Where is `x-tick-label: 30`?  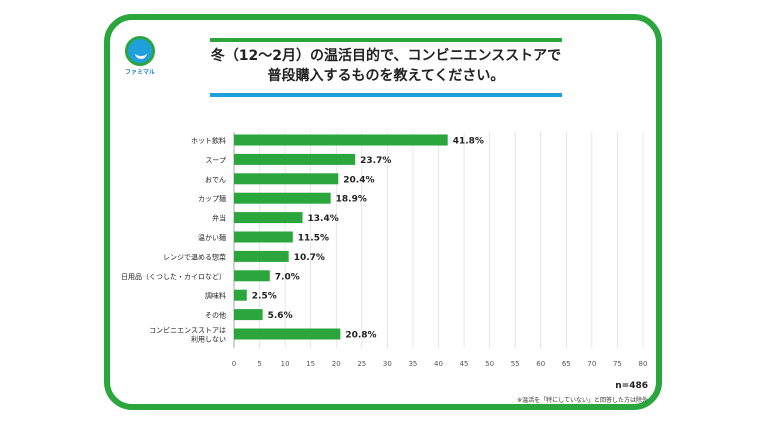 x-tick-label: 30 is located at coordinates (387, 364).